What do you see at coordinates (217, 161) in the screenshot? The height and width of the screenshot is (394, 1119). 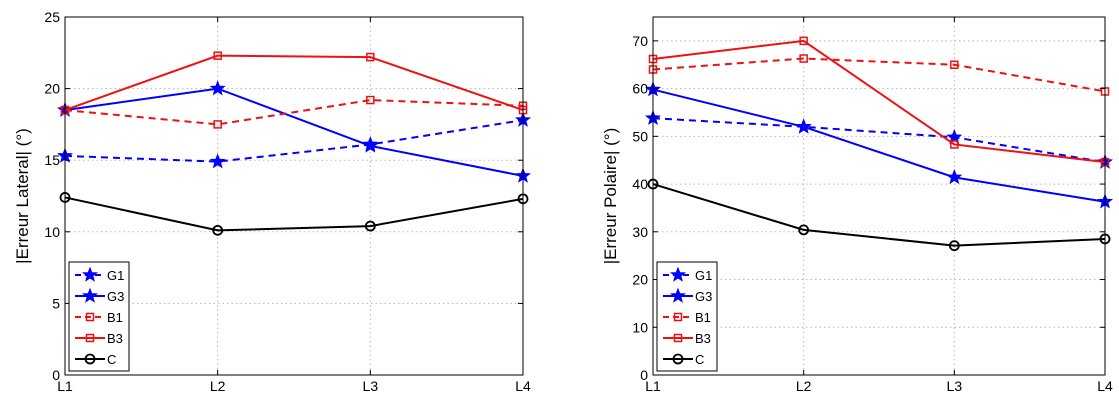 I see `data-point-g1` at bounding box center [217, 161].